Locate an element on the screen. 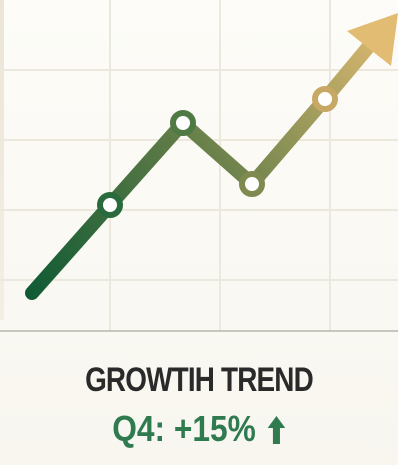 The width and height of the screenshot is (398, 465). trend-value-row: Q4: +15% is located at coordinates (199, 429).